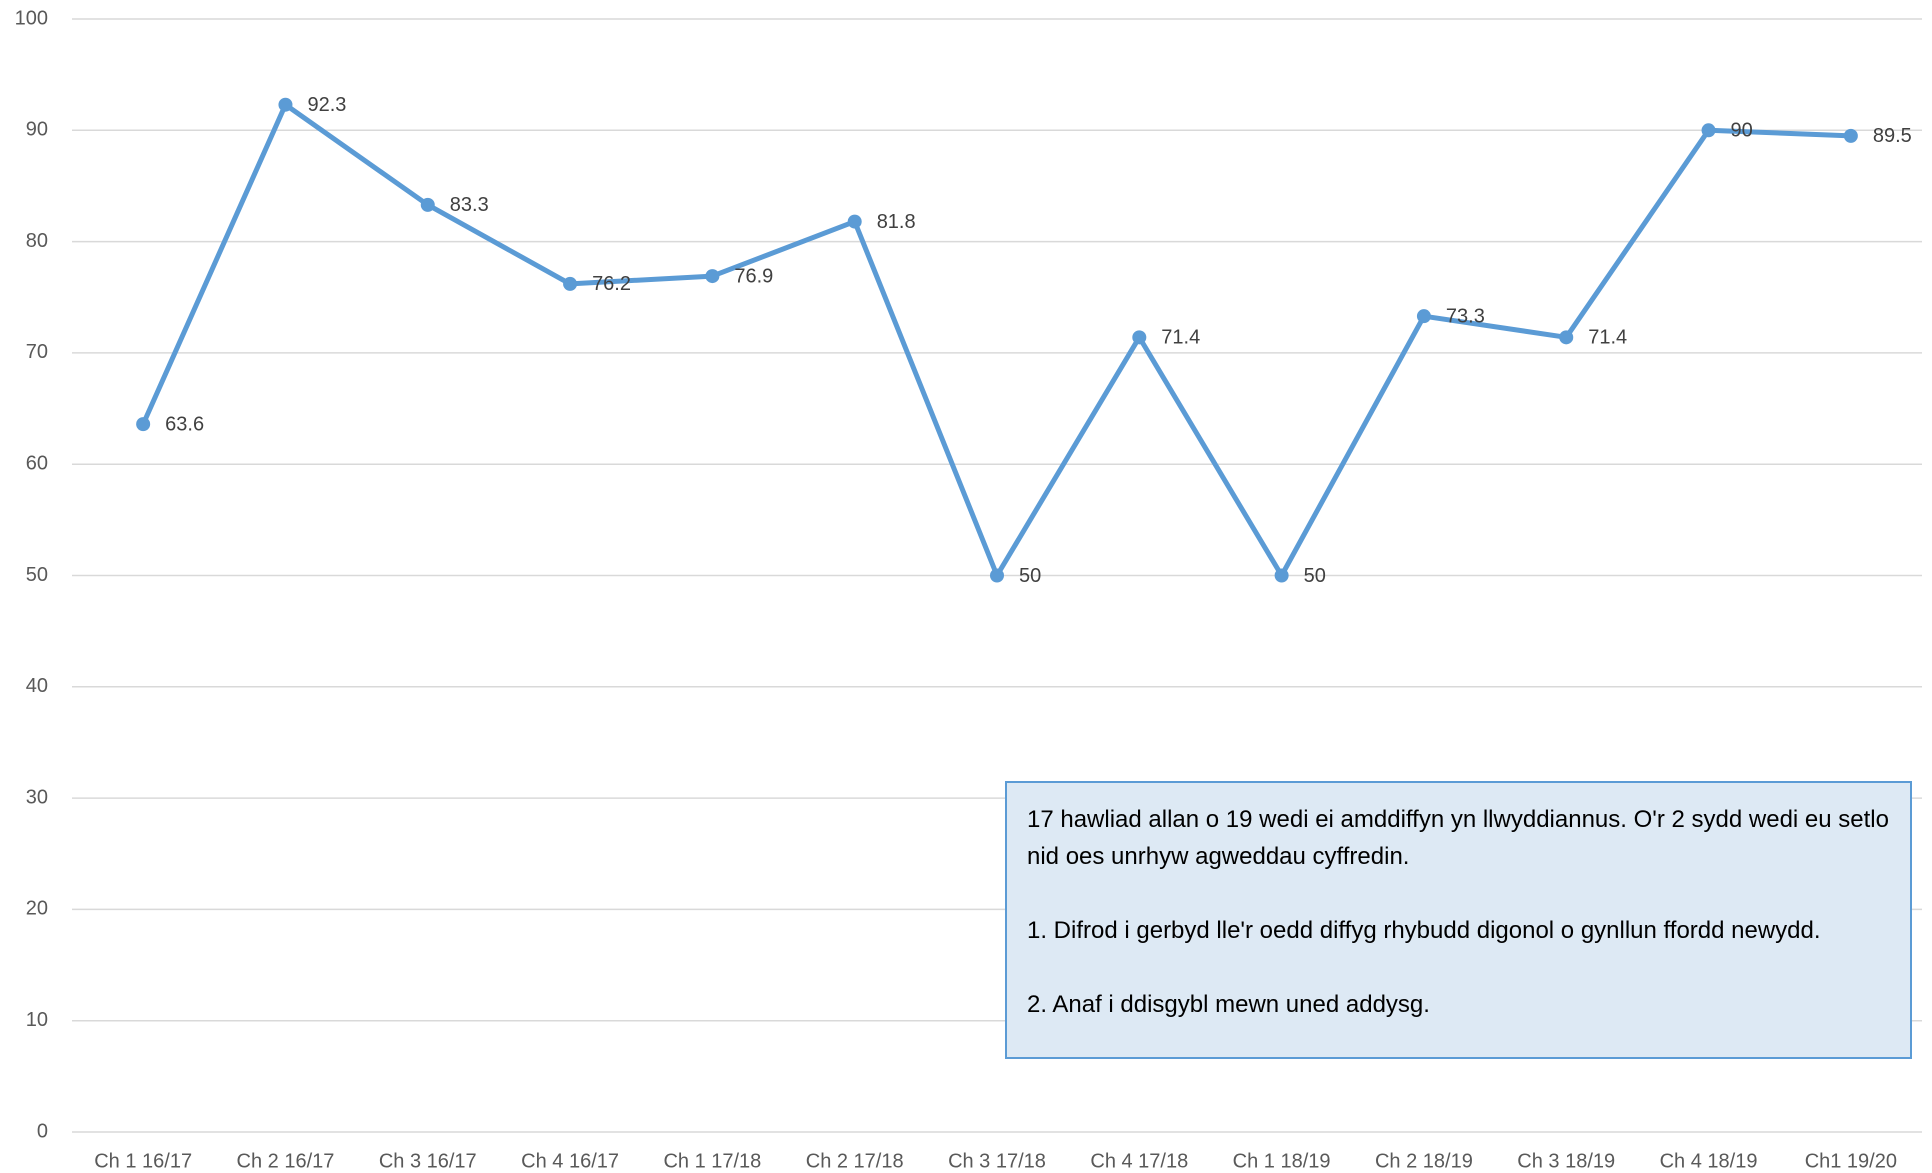 This screenshot has height=1173, width=1932. Describe the element at coordinates (37, 797) in the screenshot. I see `y-tick-label: 30` at that location.